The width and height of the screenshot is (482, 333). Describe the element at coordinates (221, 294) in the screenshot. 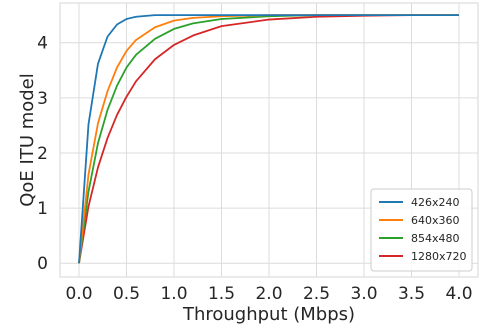

I see `x-tick-label: 1.5` at that location.